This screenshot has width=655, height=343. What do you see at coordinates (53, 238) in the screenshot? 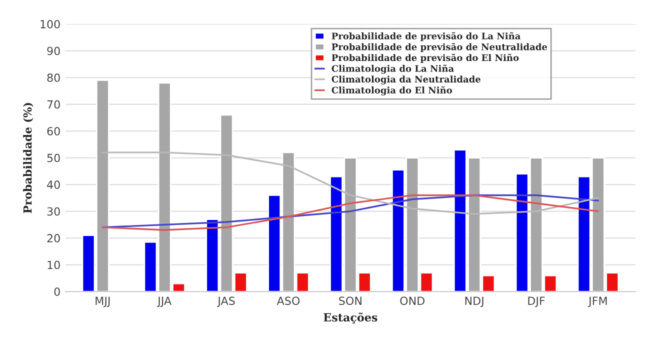
I see `y-tick-label: 20` at bounding box center [53, 238].